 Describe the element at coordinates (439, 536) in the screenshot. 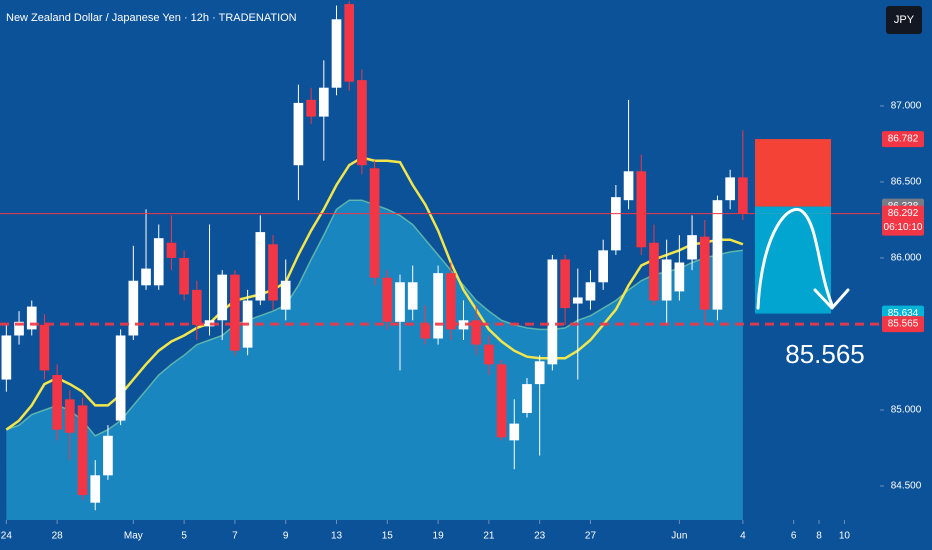

I see `x-tick-label: 19` at that location.